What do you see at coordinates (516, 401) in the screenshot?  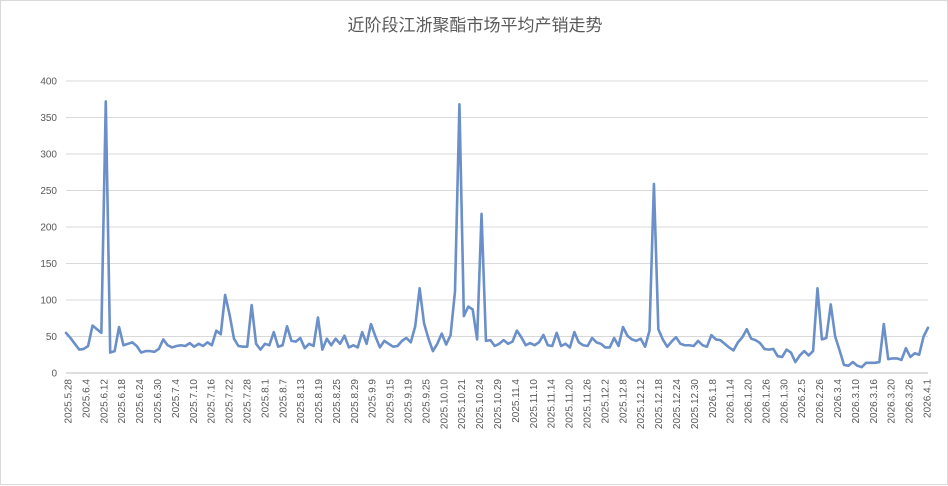 I see `x-tick-label: 2025.11.4` at bounding box center [516, 401].